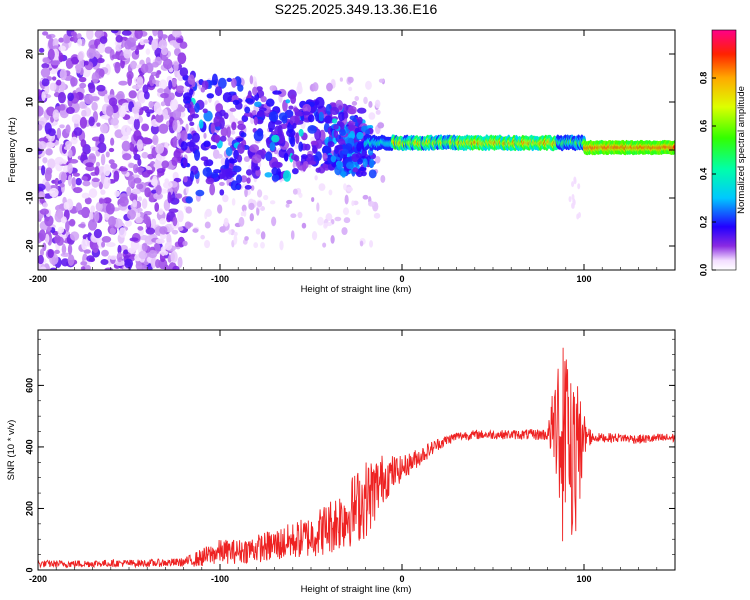 The image size is (750, 600). Describe the element at coordinates (703, 174) in the screenshot. I see `colorbar-tick-label: 0.4` at that location.